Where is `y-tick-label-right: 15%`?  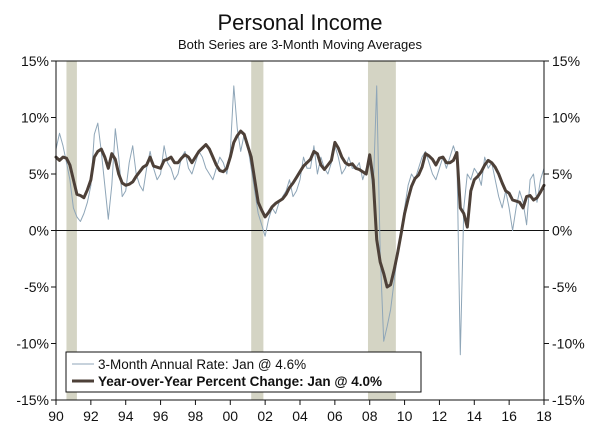
y-tick-label-right: 15% is located at coordinates (566, 61).